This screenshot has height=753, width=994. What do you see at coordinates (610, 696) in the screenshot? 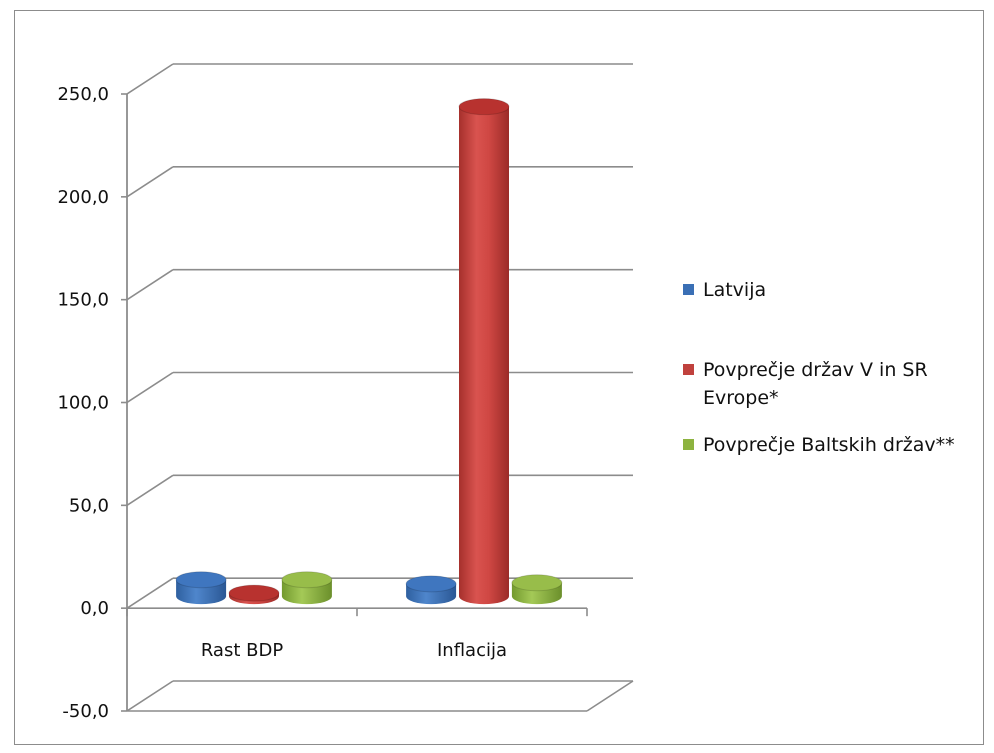
I see `floor-right-edge` at bounding box center [610, 696].